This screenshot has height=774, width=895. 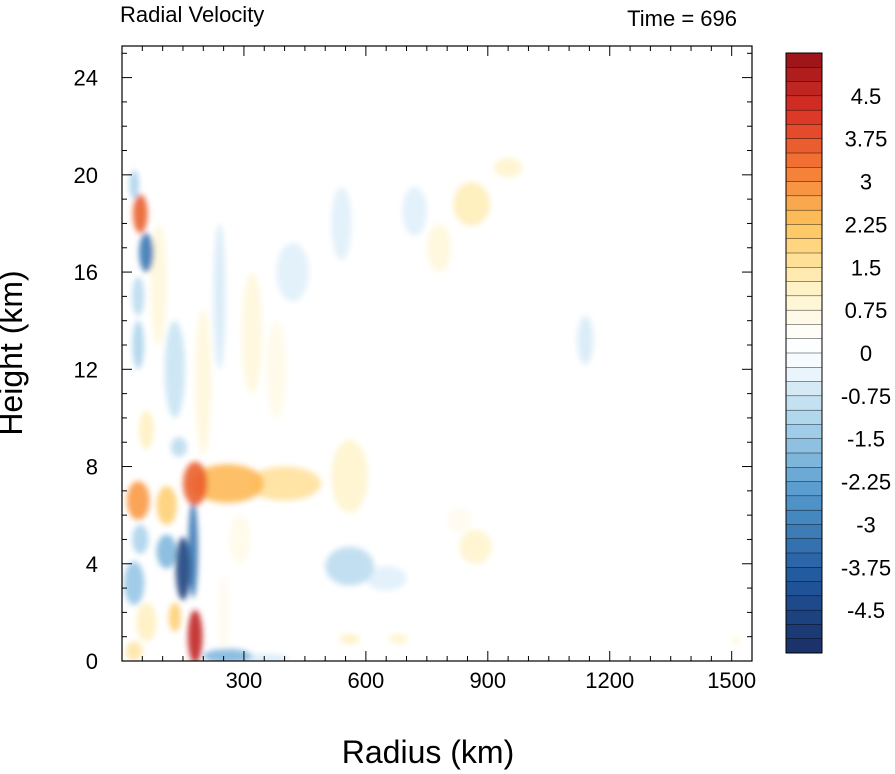 I want to click on x-tick-label: 1500, so click(x=731, y=680).